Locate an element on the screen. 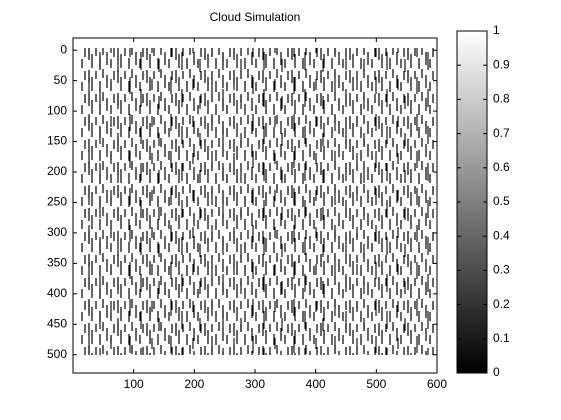 The width and height of the screenshot is (561, 420). y-tick-label: 500 is located at coordinates (57, 354).